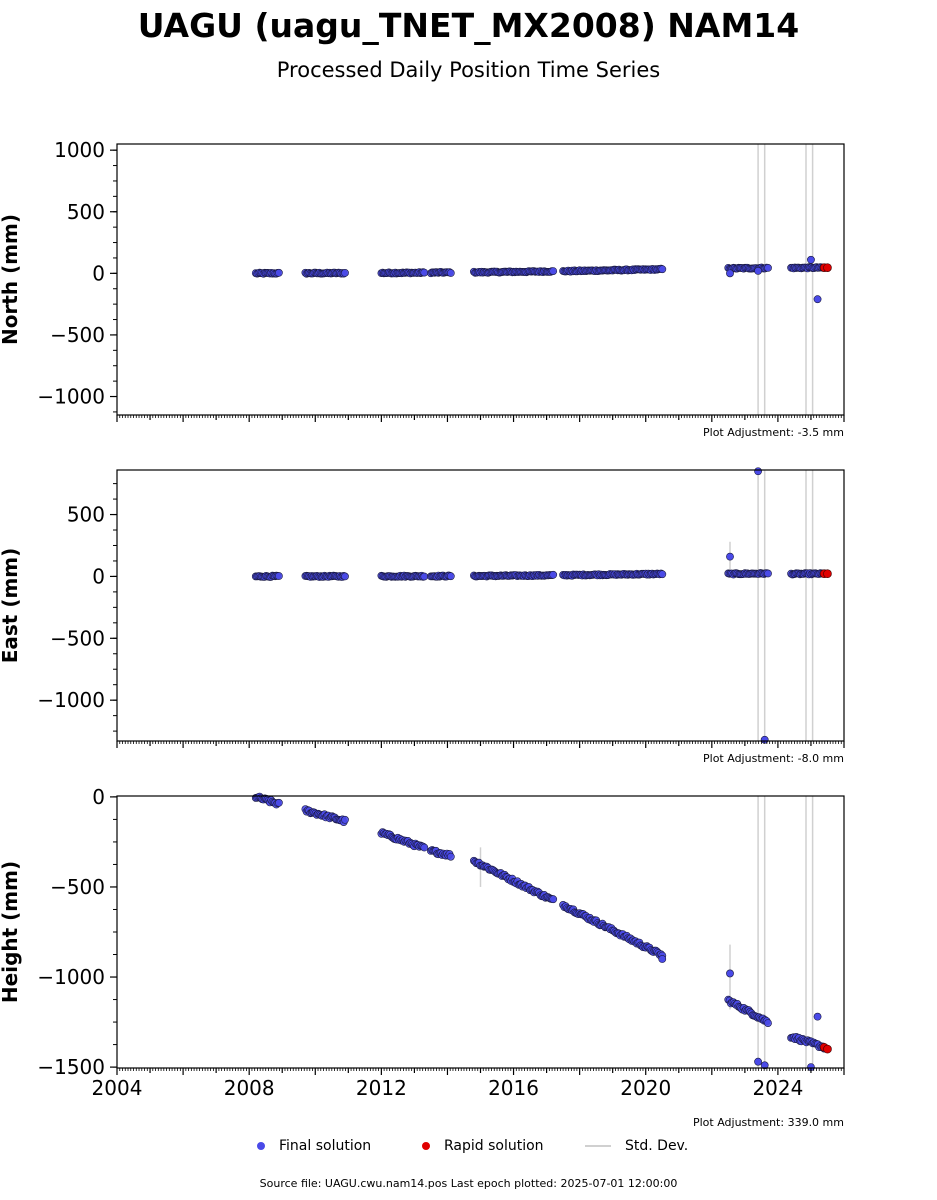  I want to click on x-tick-label: 2016, so click(513, 1088).